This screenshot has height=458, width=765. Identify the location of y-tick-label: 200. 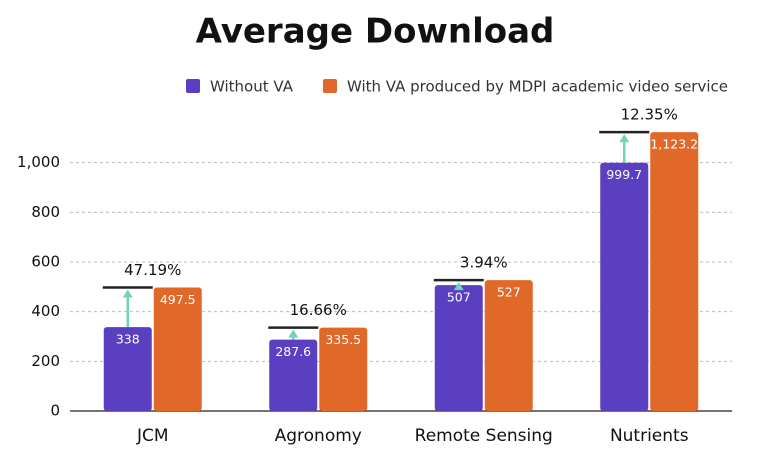
(45, 361).